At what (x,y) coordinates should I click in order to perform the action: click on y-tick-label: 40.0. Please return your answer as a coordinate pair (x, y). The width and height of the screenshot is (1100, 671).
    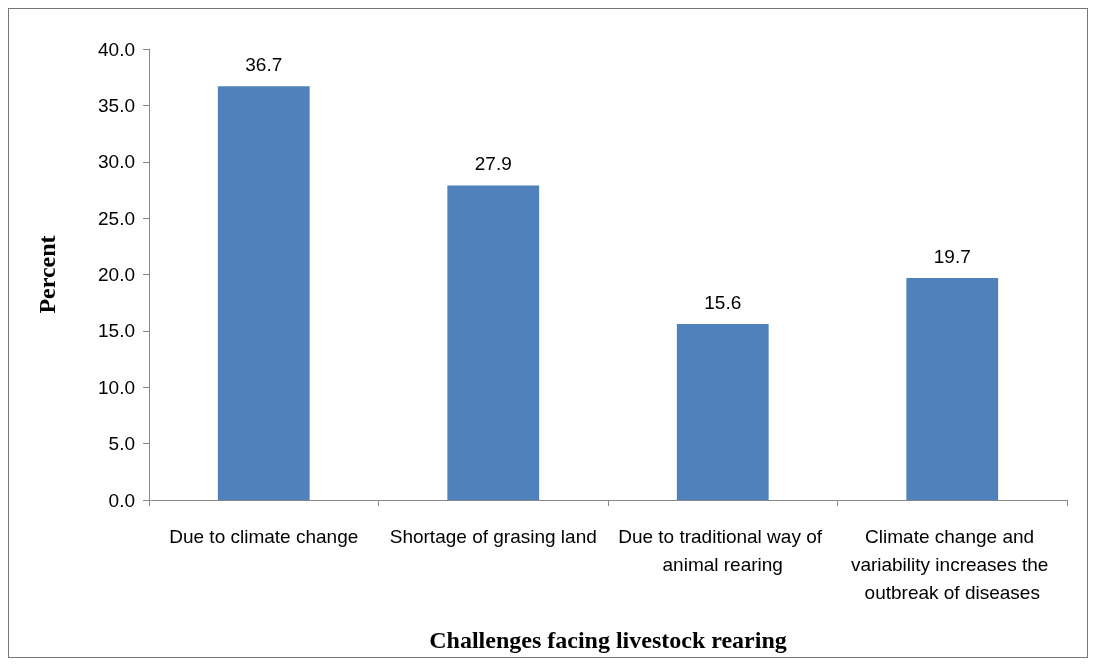
    Looking at the image, I should click on (116, 49).